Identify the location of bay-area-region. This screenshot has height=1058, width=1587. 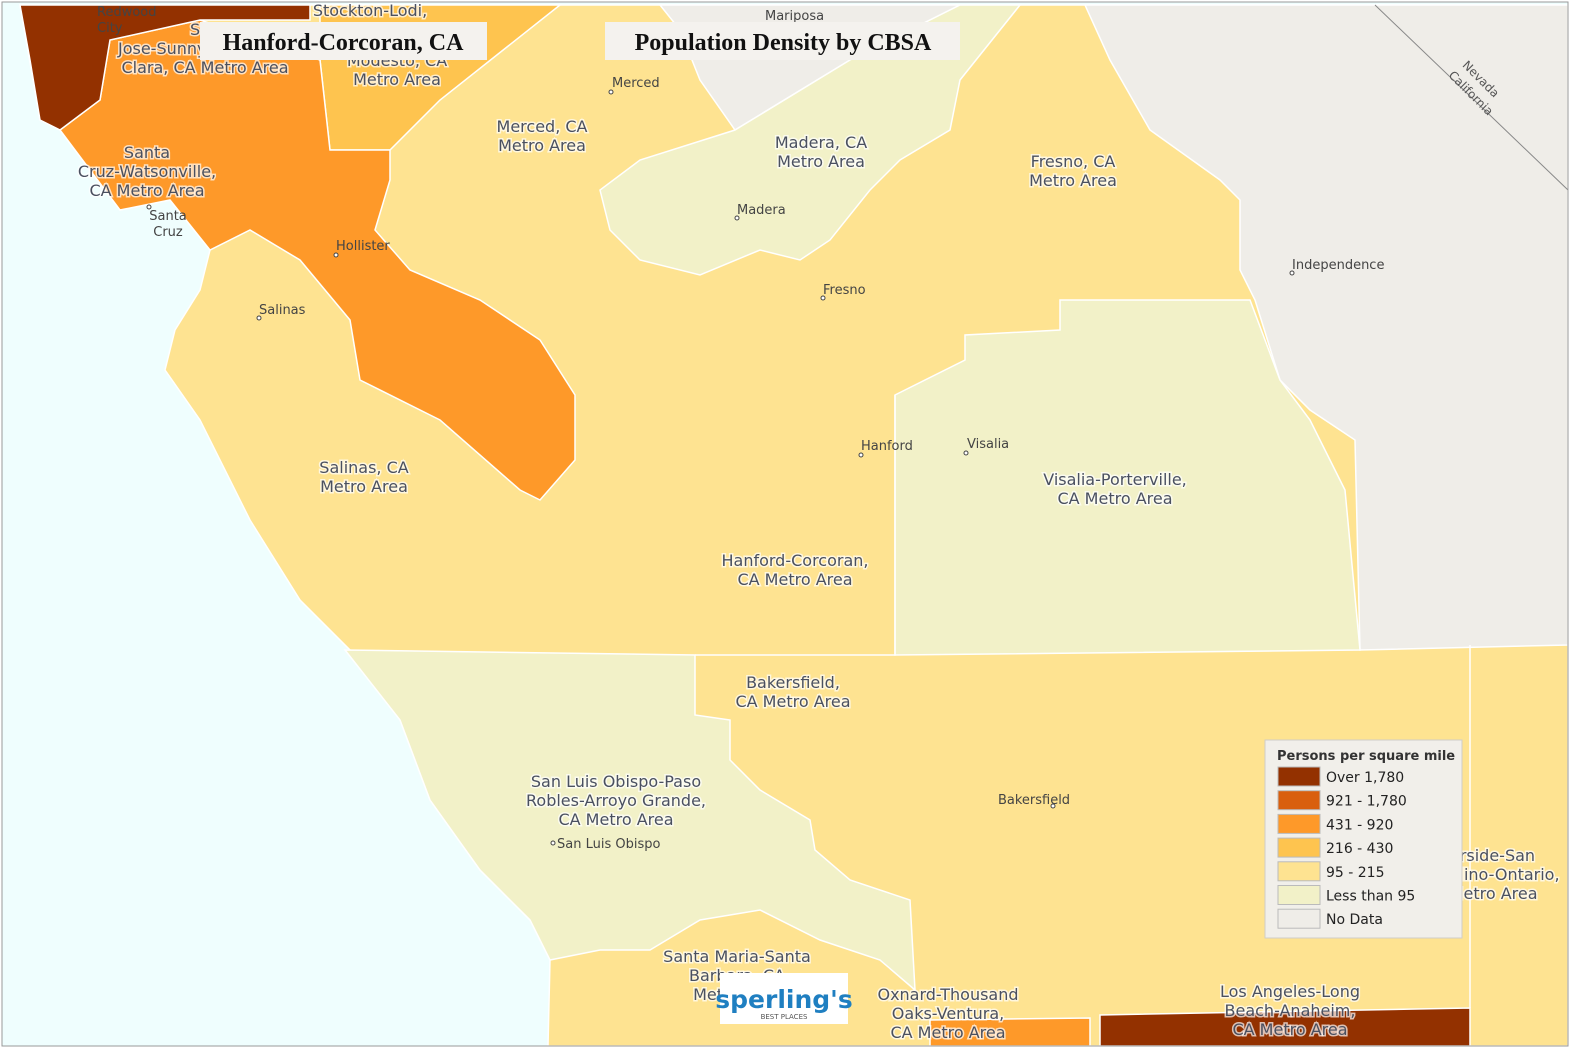
(165, 67).